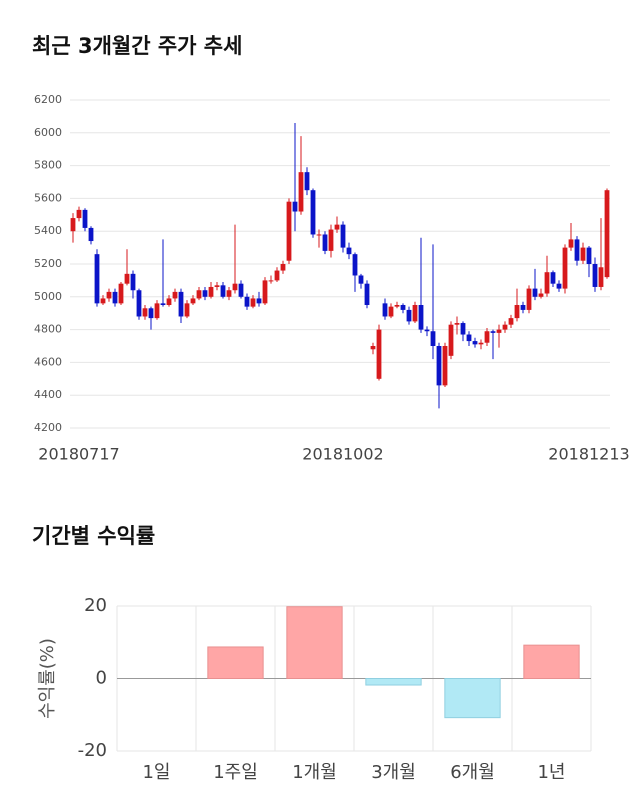  What do you see at coordinates (48, 394) in the screenshot?
I see `y-tick-label: 4400` at bounding box center [48, 394].